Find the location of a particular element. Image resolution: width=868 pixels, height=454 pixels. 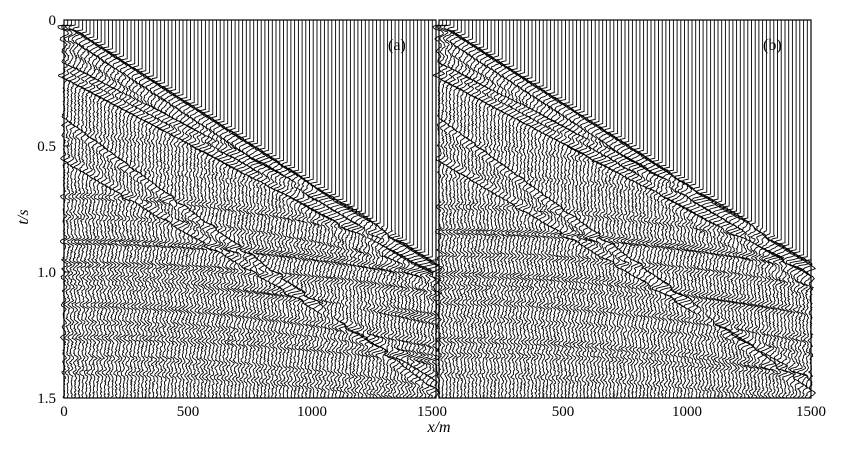

x-tick-label: 1500 is located at coordinates (811, 412).